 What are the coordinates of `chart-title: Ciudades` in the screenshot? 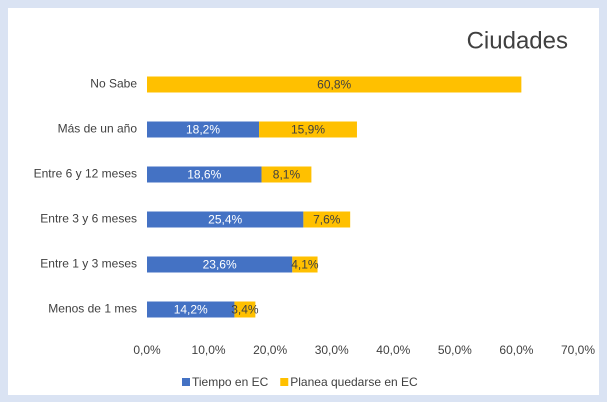 It's located at (517, 40).